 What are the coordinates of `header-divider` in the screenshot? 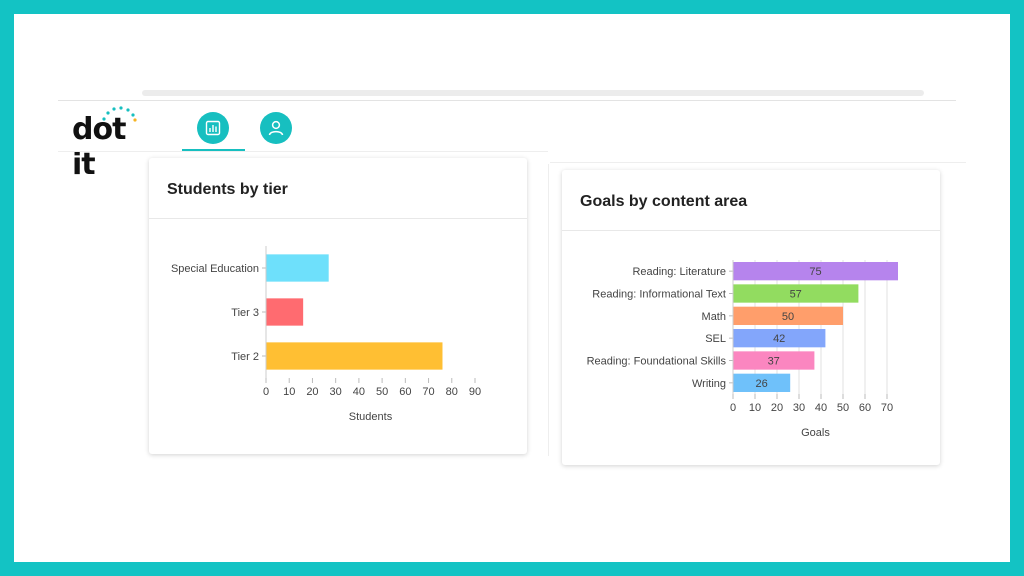 It's located at (507, 100).